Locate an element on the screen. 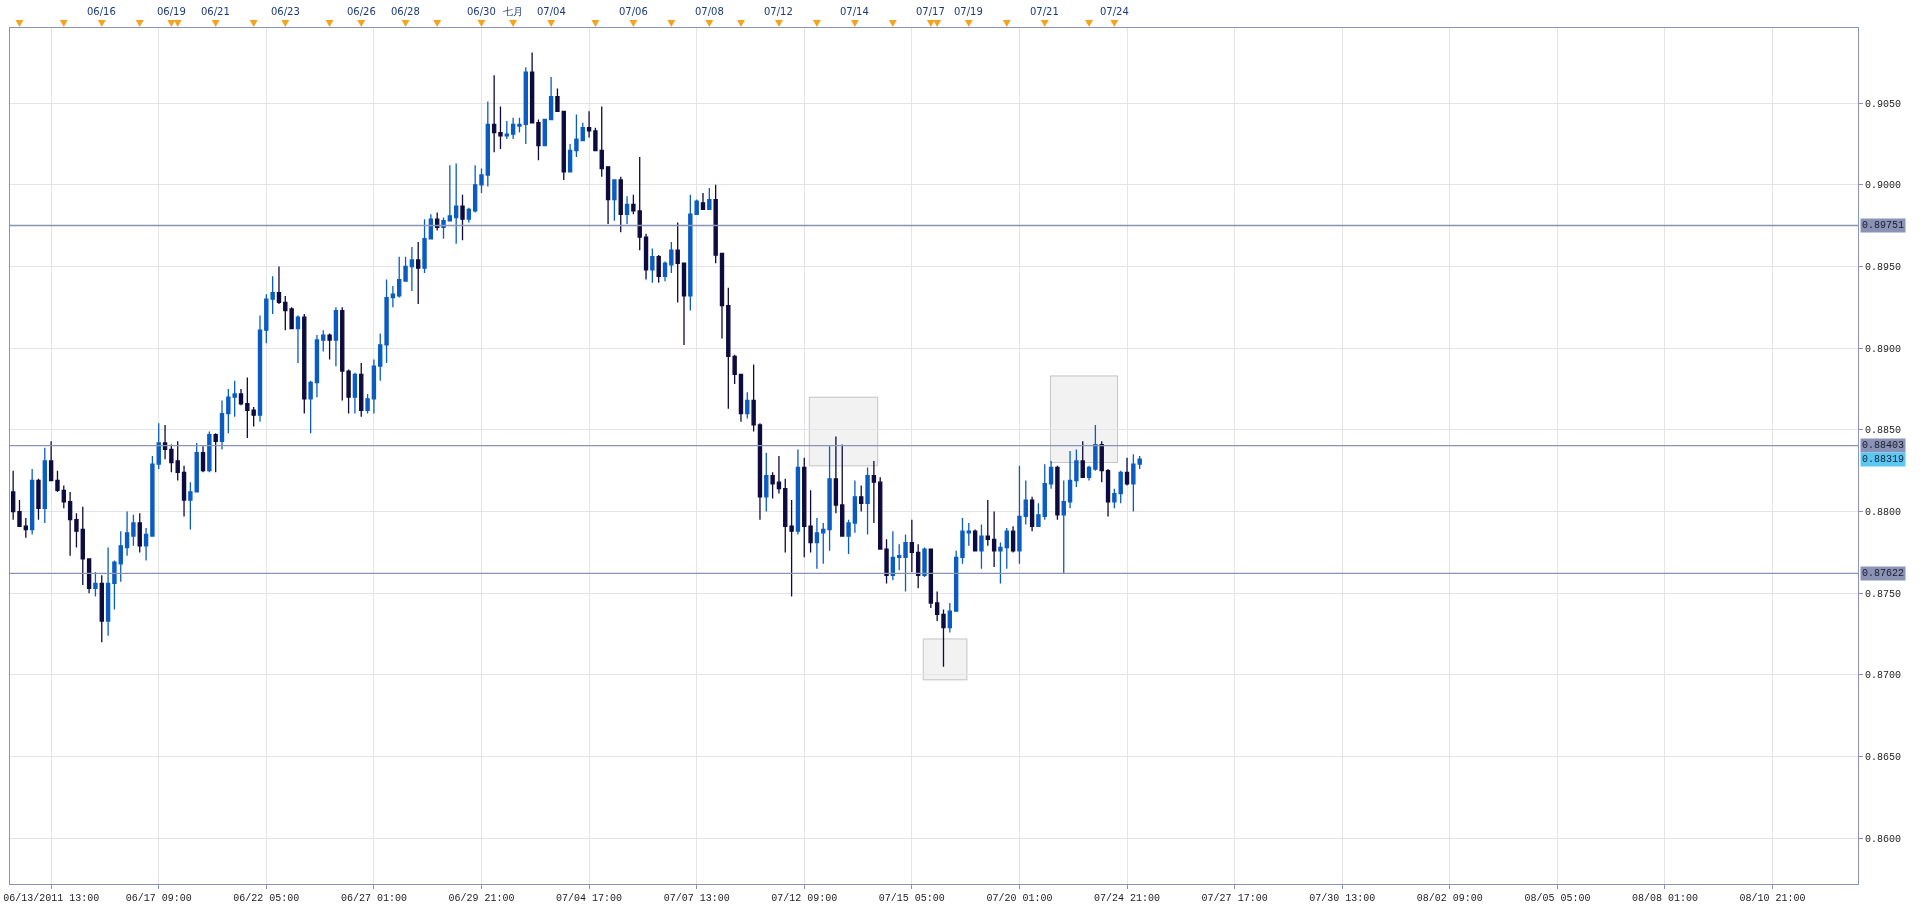 The height and width of the screenshot is (920, 1930). x-tick-label: 07/24 21:00 is located at coordinates (1127, 898).